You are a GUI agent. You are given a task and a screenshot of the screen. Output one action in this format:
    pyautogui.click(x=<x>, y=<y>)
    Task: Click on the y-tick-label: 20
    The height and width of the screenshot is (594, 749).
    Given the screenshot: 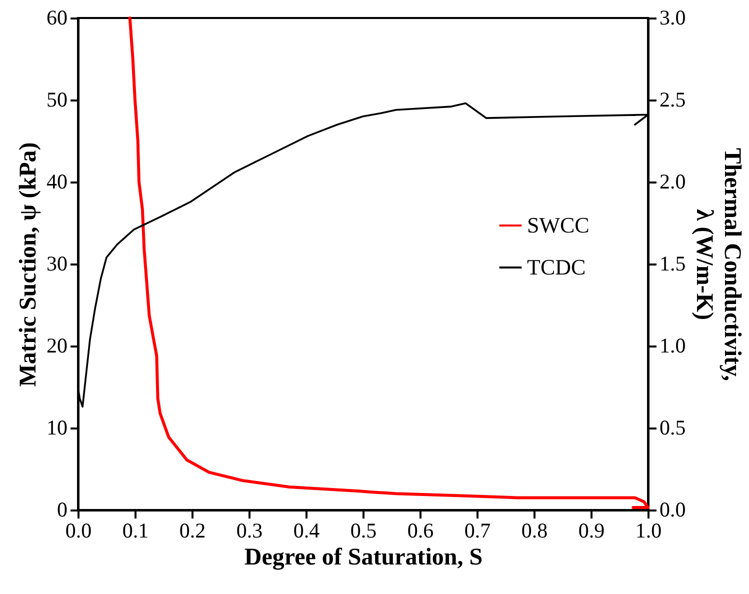 What is the action you would take?
    pyautogui.click(x=57, y=346)
    